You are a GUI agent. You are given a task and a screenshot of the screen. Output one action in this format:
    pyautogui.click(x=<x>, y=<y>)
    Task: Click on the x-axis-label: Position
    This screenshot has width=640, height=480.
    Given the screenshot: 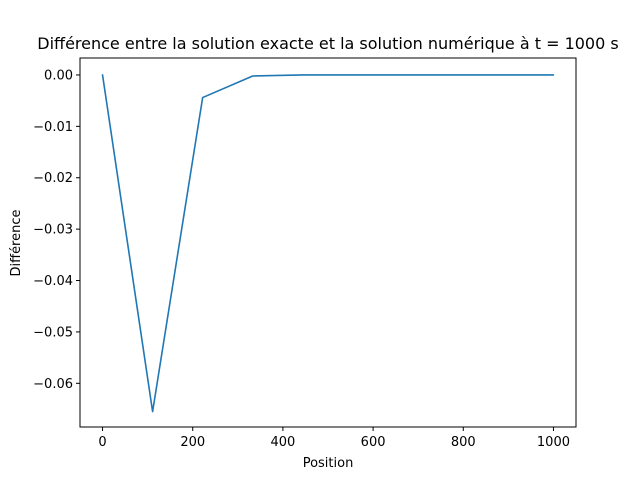 What is the action you would take?
    pyautogui.click(x=328, y=463)
    